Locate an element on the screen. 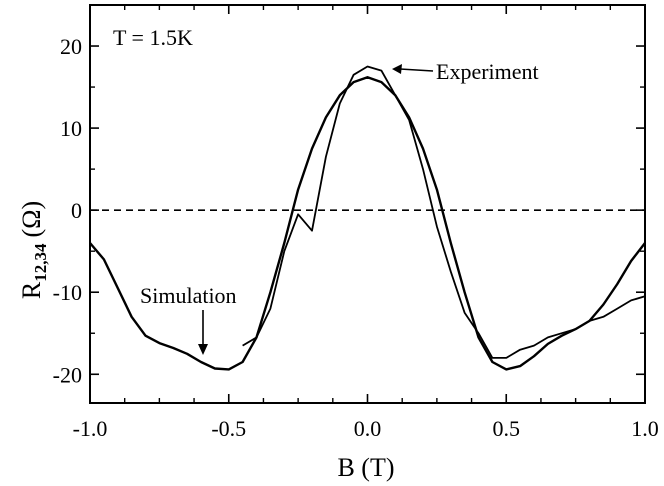  y-tick-labels: -20 -10 0 10 20 is located at coordinates (67, 210).